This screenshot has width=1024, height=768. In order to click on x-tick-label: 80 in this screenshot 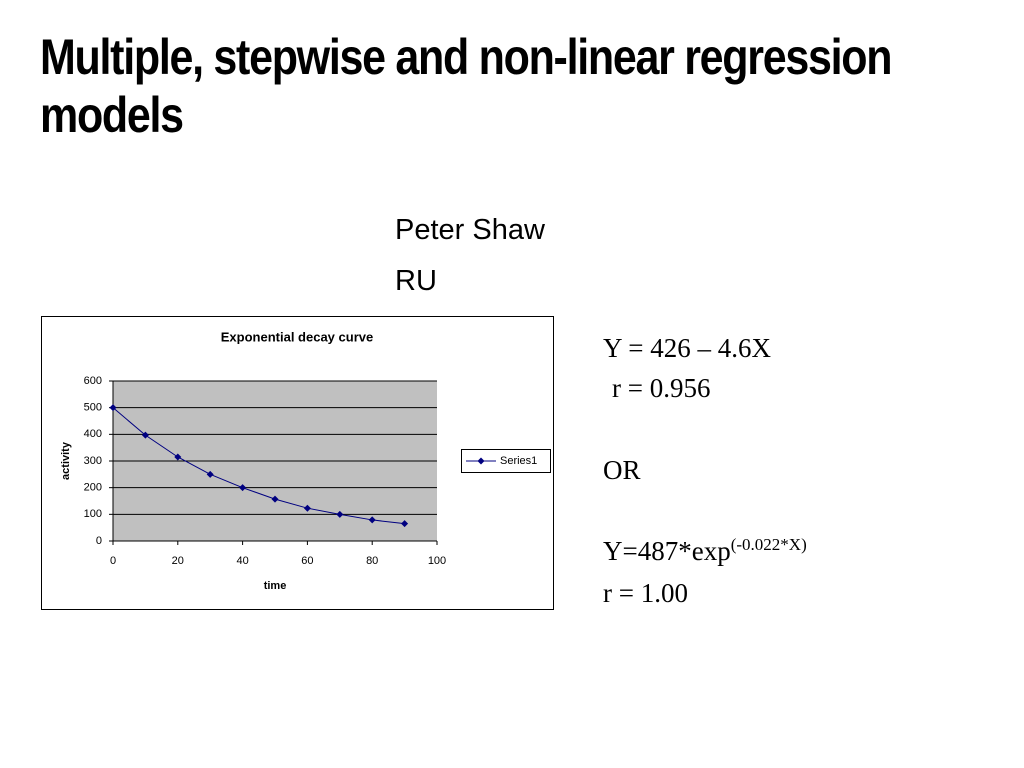, I will do `click(372, 561)`.